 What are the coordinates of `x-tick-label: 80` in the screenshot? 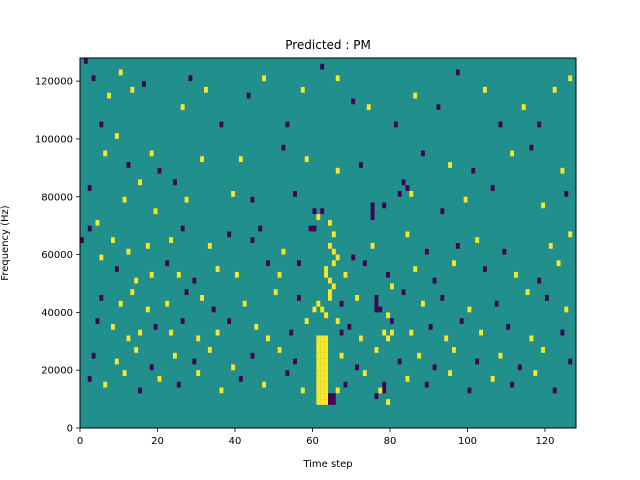 It's located at (390, 441).